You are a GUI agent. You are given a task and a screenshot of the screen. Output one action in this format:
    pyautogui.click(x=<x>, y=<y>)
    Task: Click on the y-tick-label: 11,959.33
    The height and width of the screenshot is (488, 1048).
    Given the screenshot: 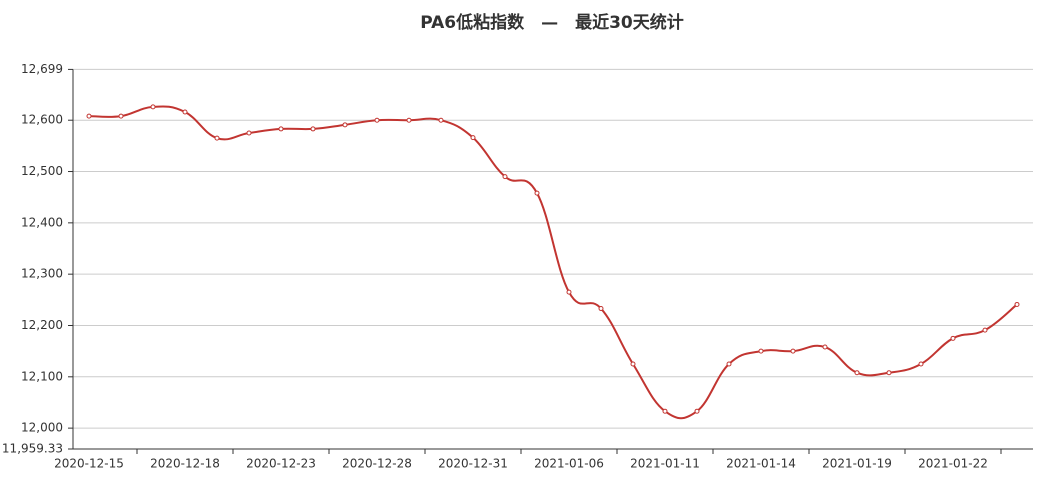 What is the action you would take?
    pyautogui.click(x=32, y=449)
    